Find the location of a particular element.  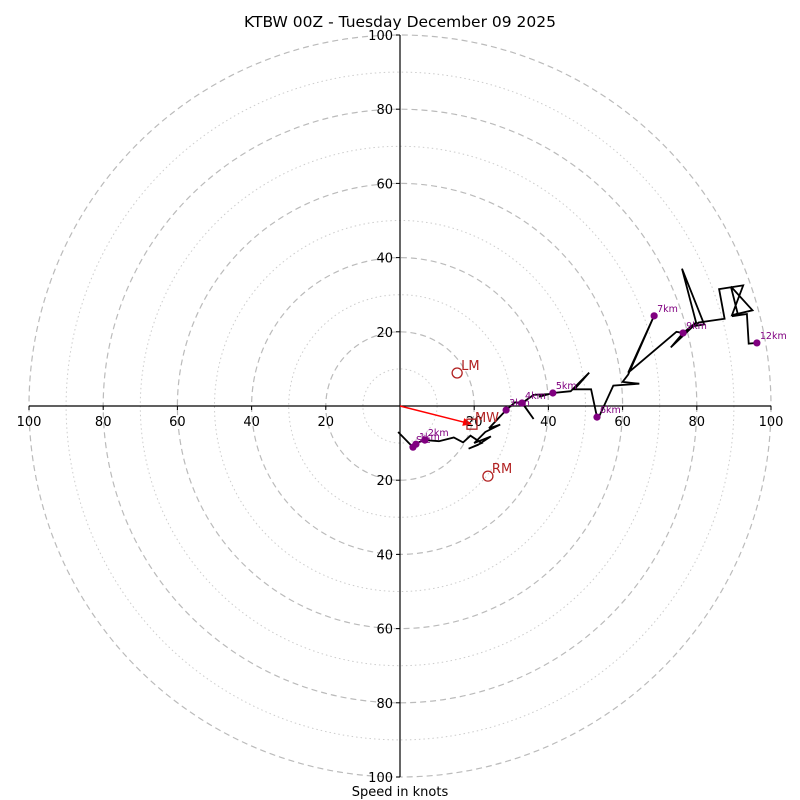

hodograph-line is located at coordinates (577, 359).